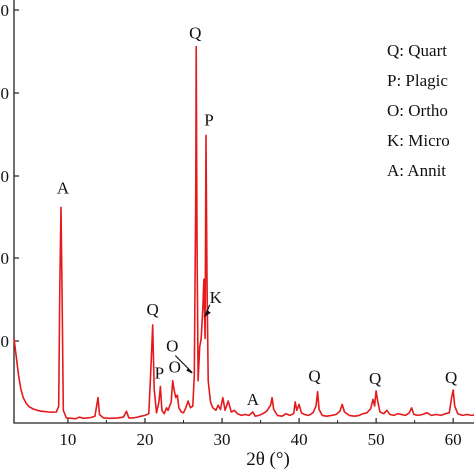 The height and width of the screenshot is (474, 474). What do you see at coordinates (144, 439) in the screenshot?
I see `x-tick-label: 20` at bounding box center [144, 439].